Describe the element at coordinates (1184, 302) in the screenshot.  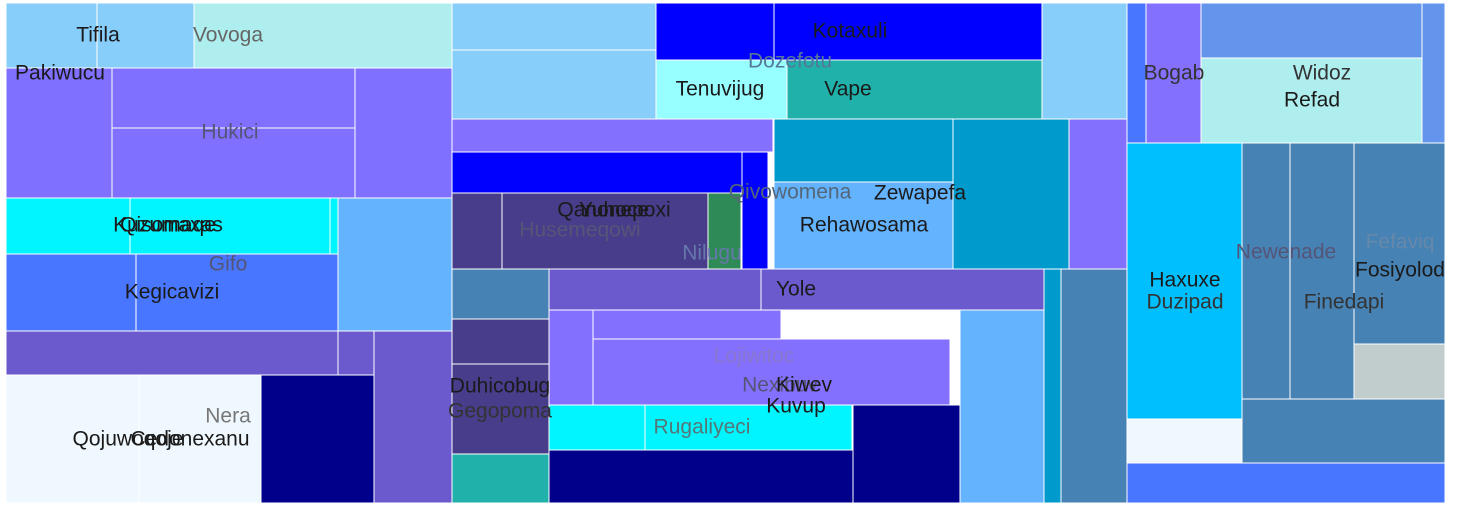
I see `treemap-label: Duzipad` at that location.